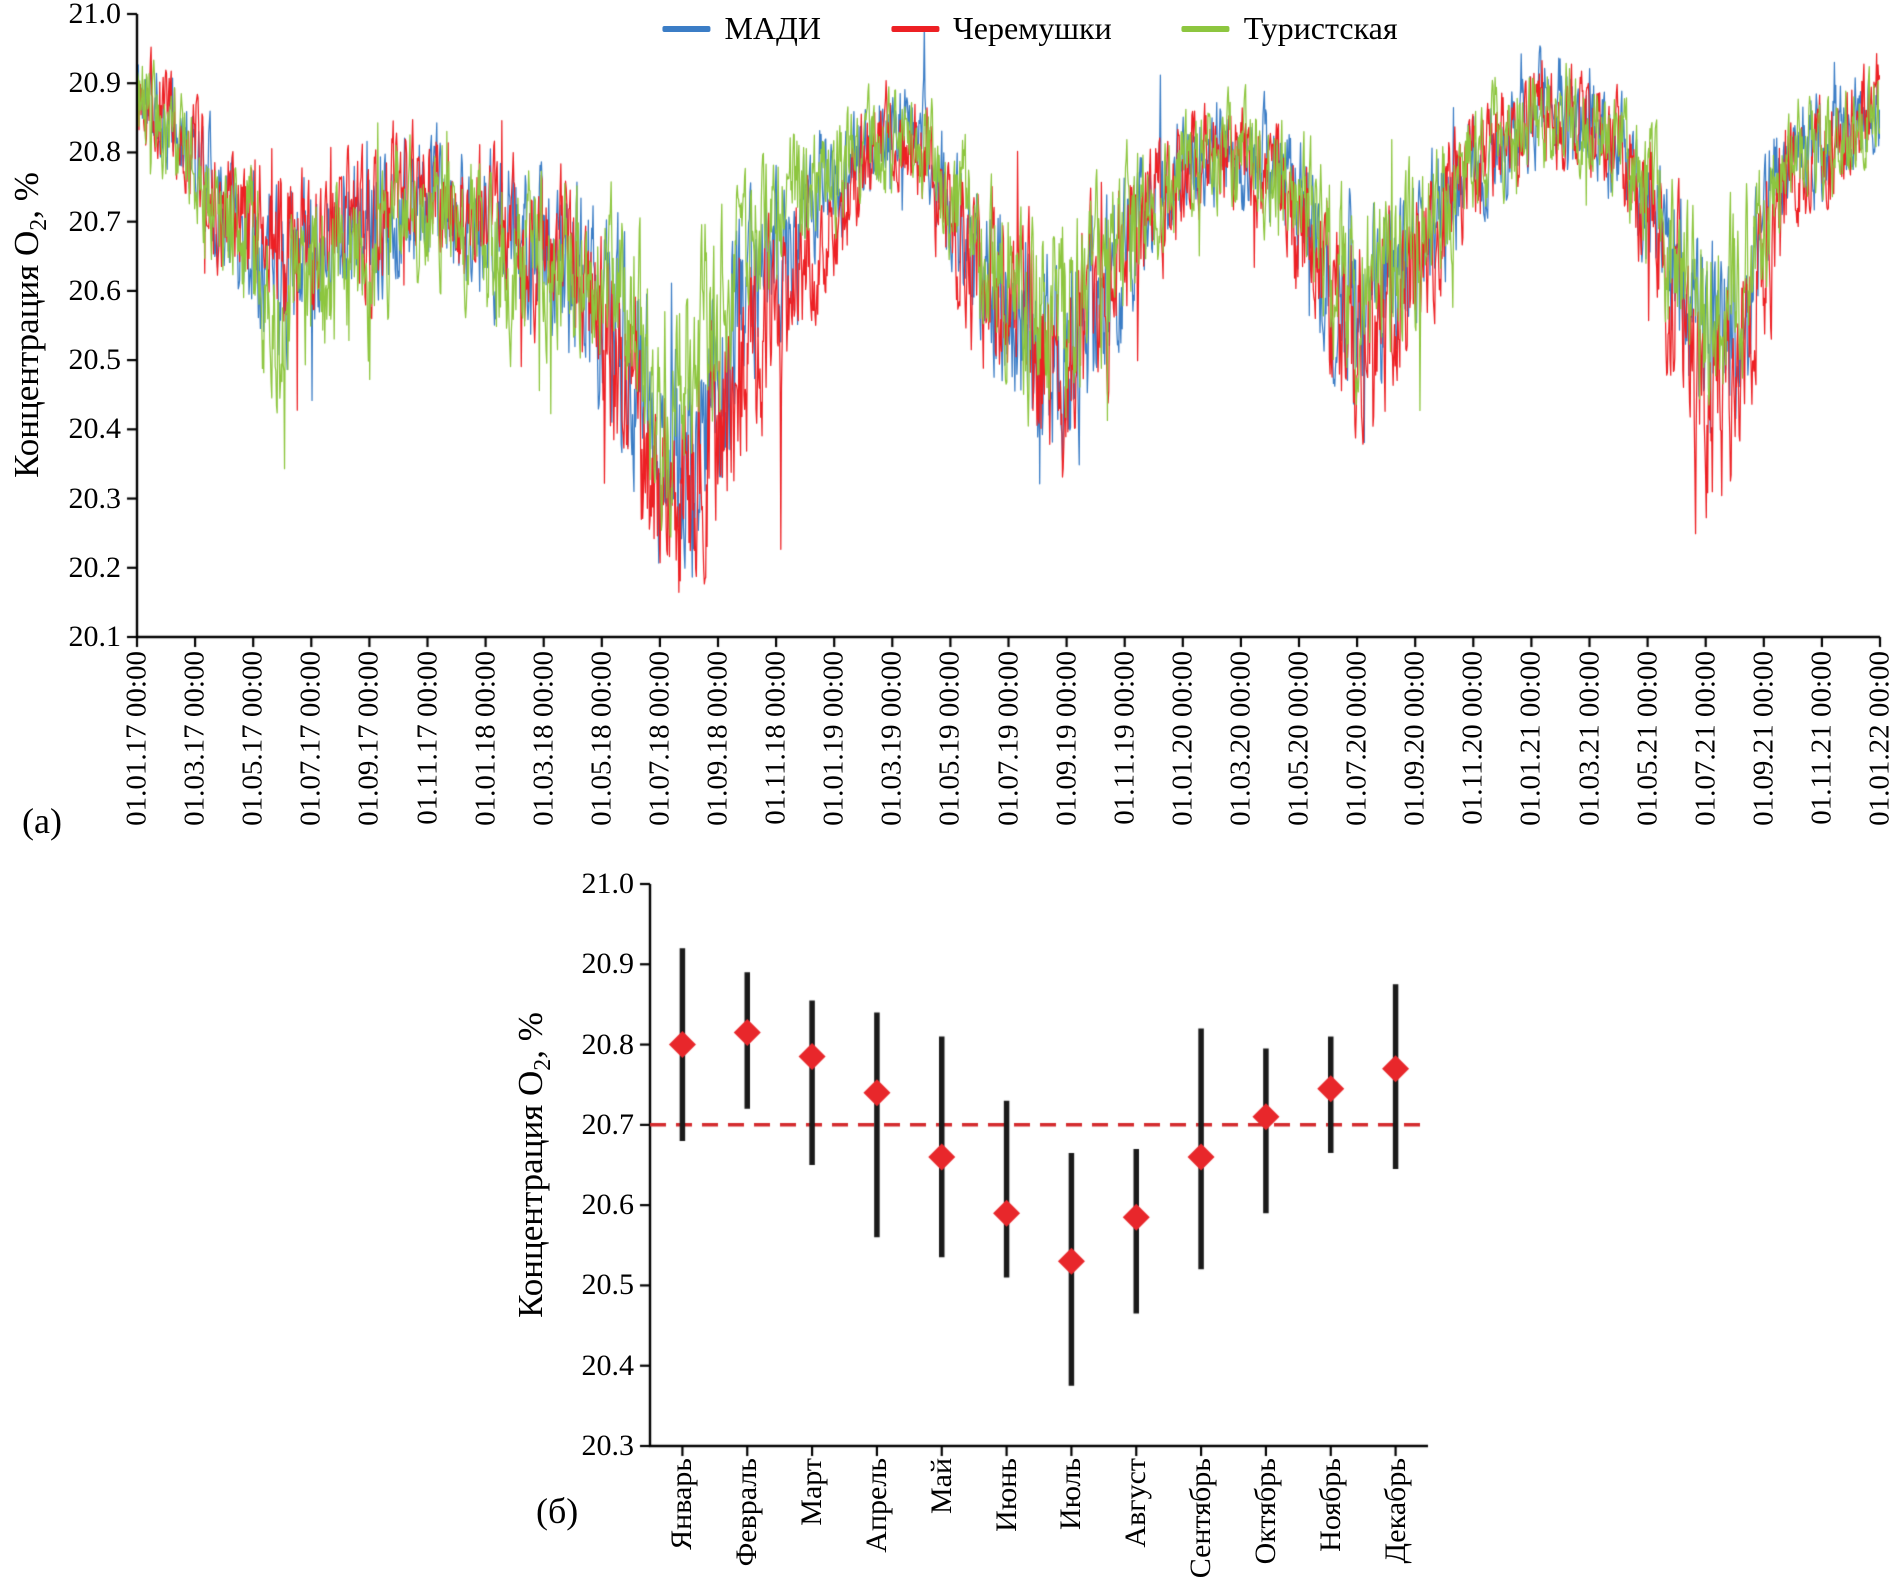 The height and width of the screenshot is (1581, 1891). I want to click on chart-a-x-tick-label: 01.07.19 00:00, so click(1008, 738).